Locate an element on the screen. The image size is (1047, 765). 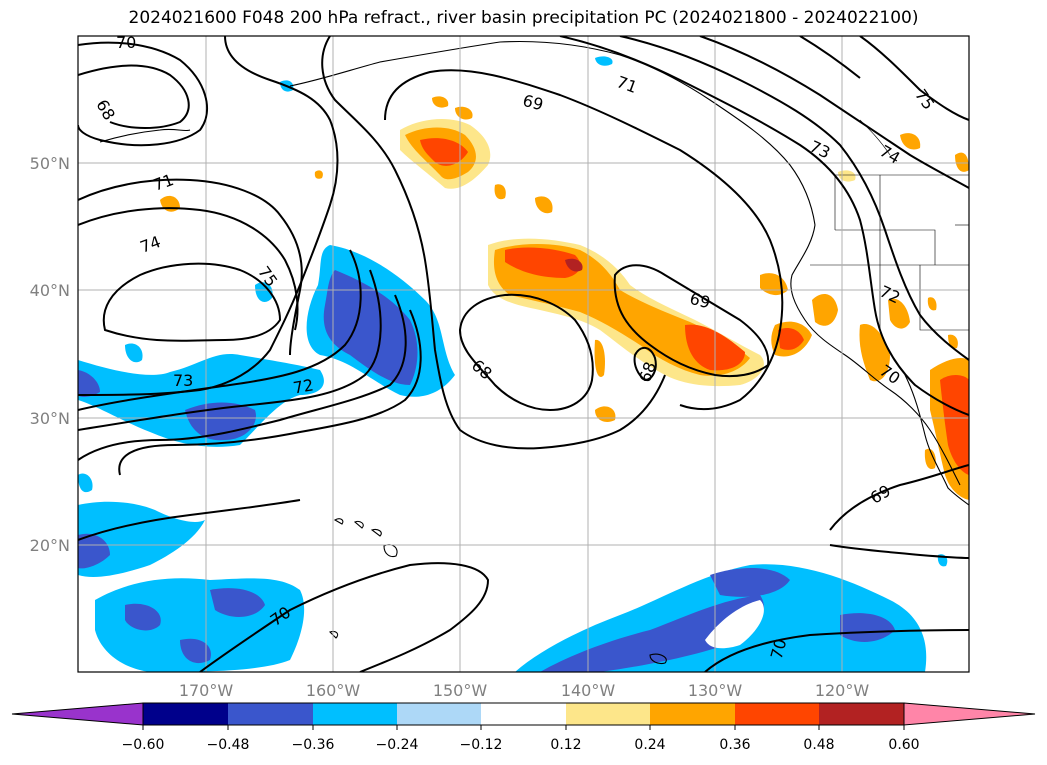
lat-label: 50°N is located at coordinates (50, 163).